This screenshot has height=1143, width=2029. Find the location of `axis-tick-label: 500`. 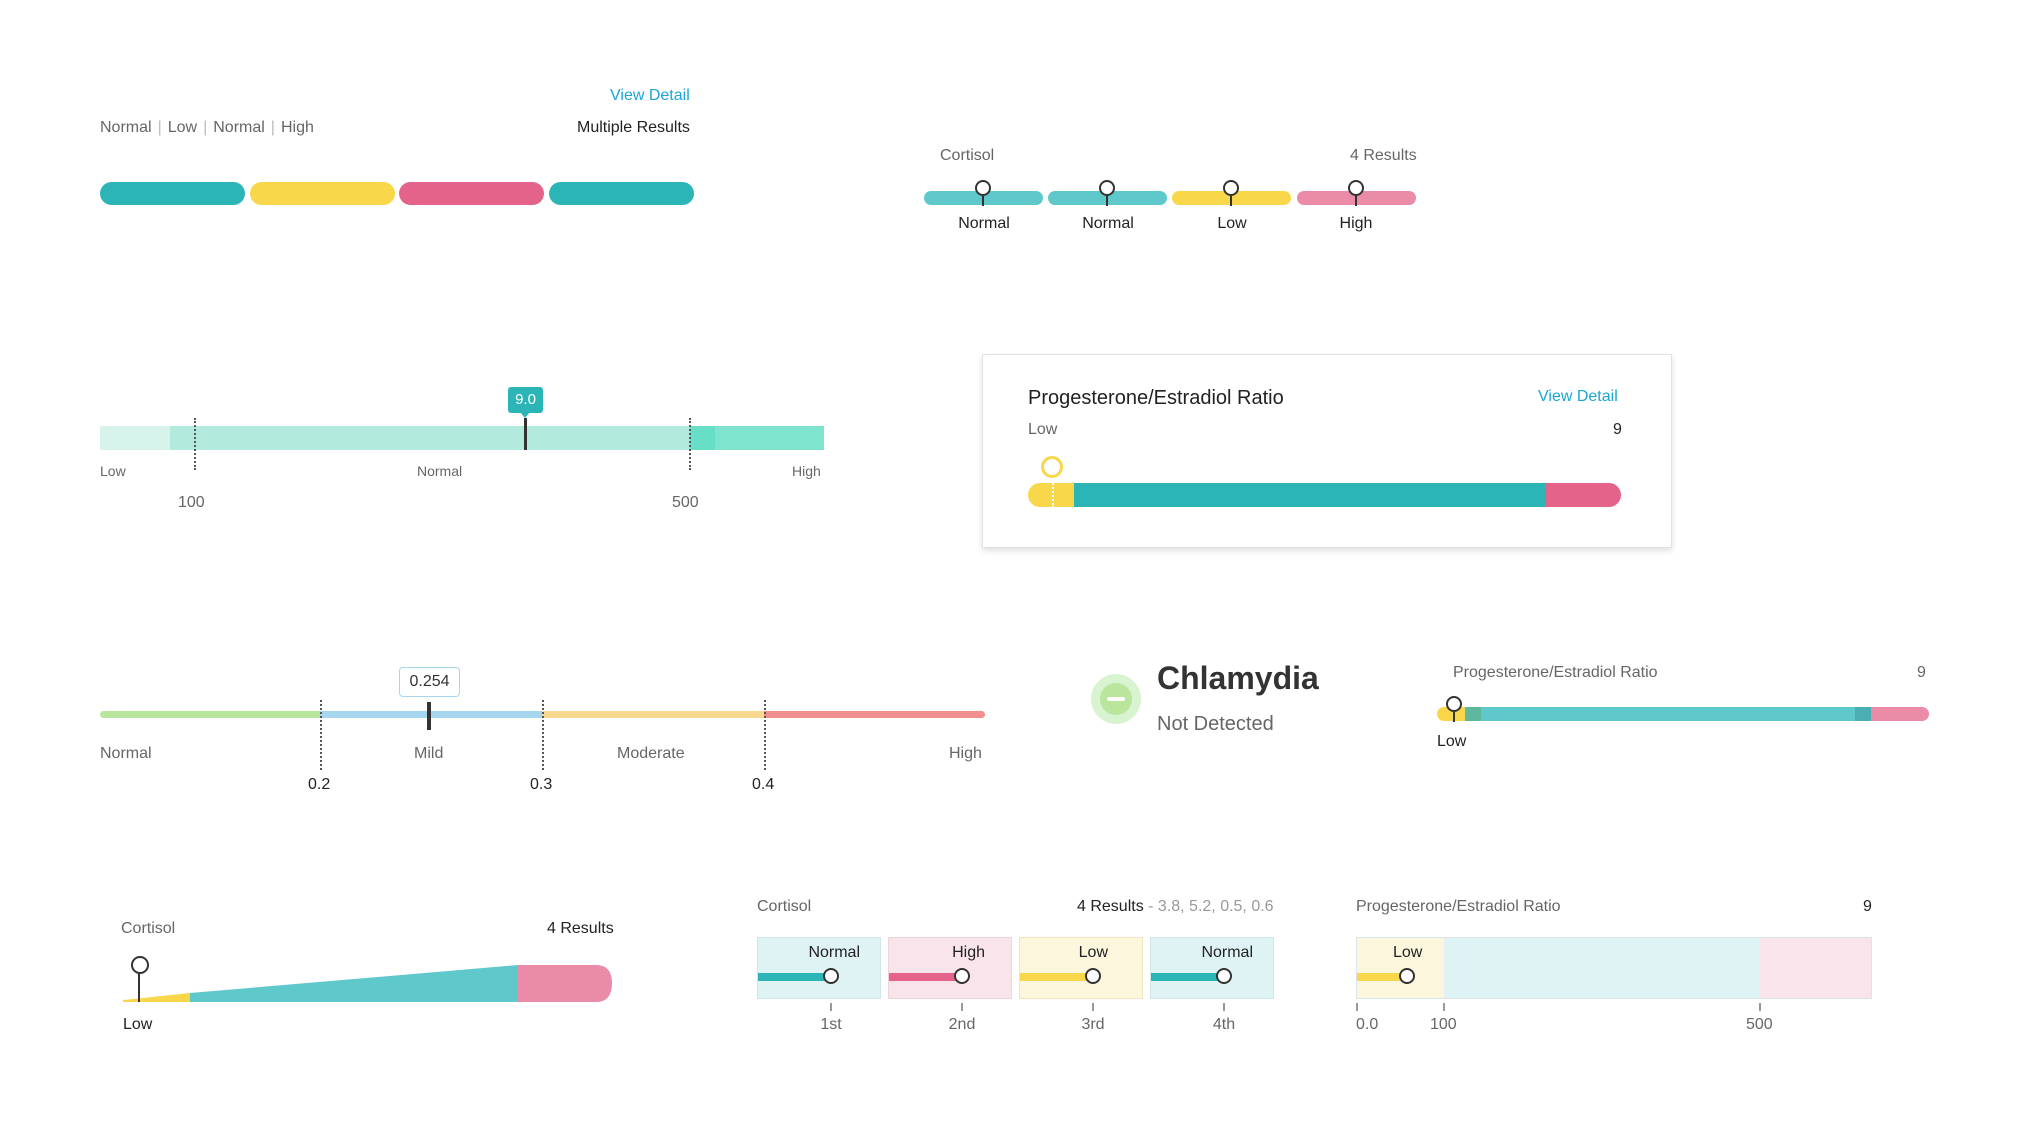

axis-tick-label: 500 is located at coordinates (1759, 1024).